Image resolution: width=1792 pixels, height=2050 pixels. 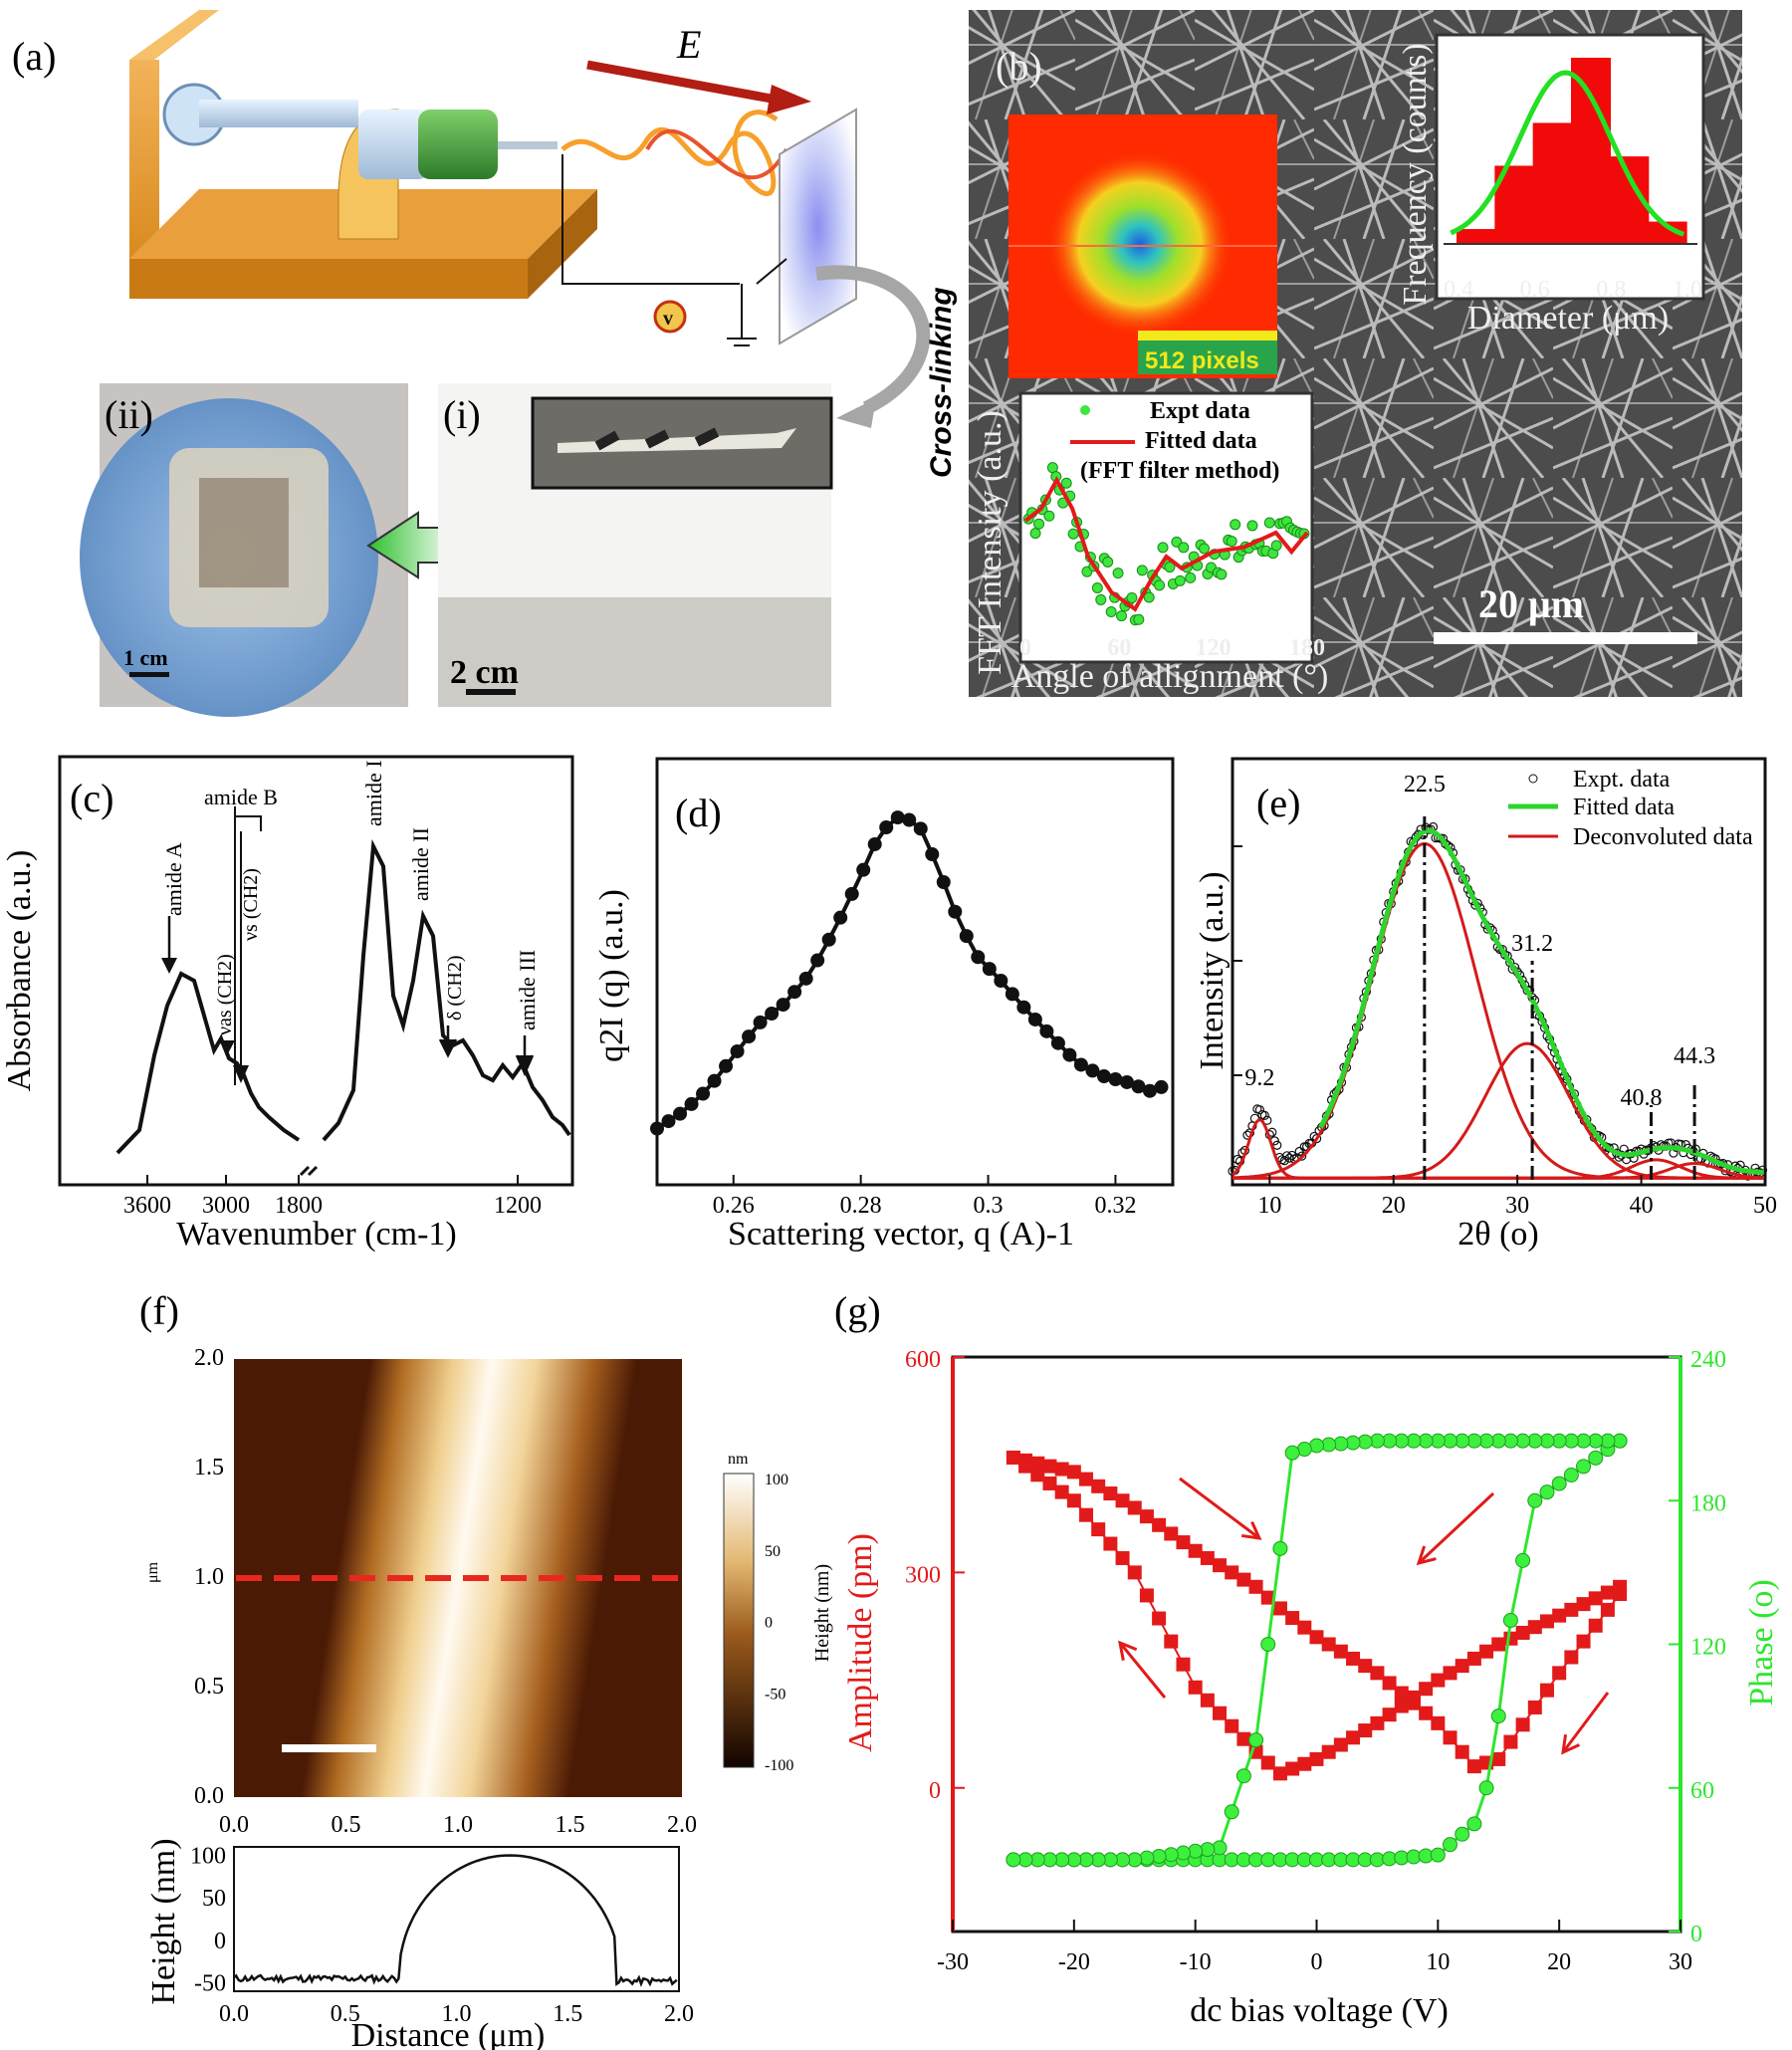 What do you see at coordinates (458, 1825) in the screenshot?
I see `map-x-tick: 1.0` at bounding box center [458, 1825].